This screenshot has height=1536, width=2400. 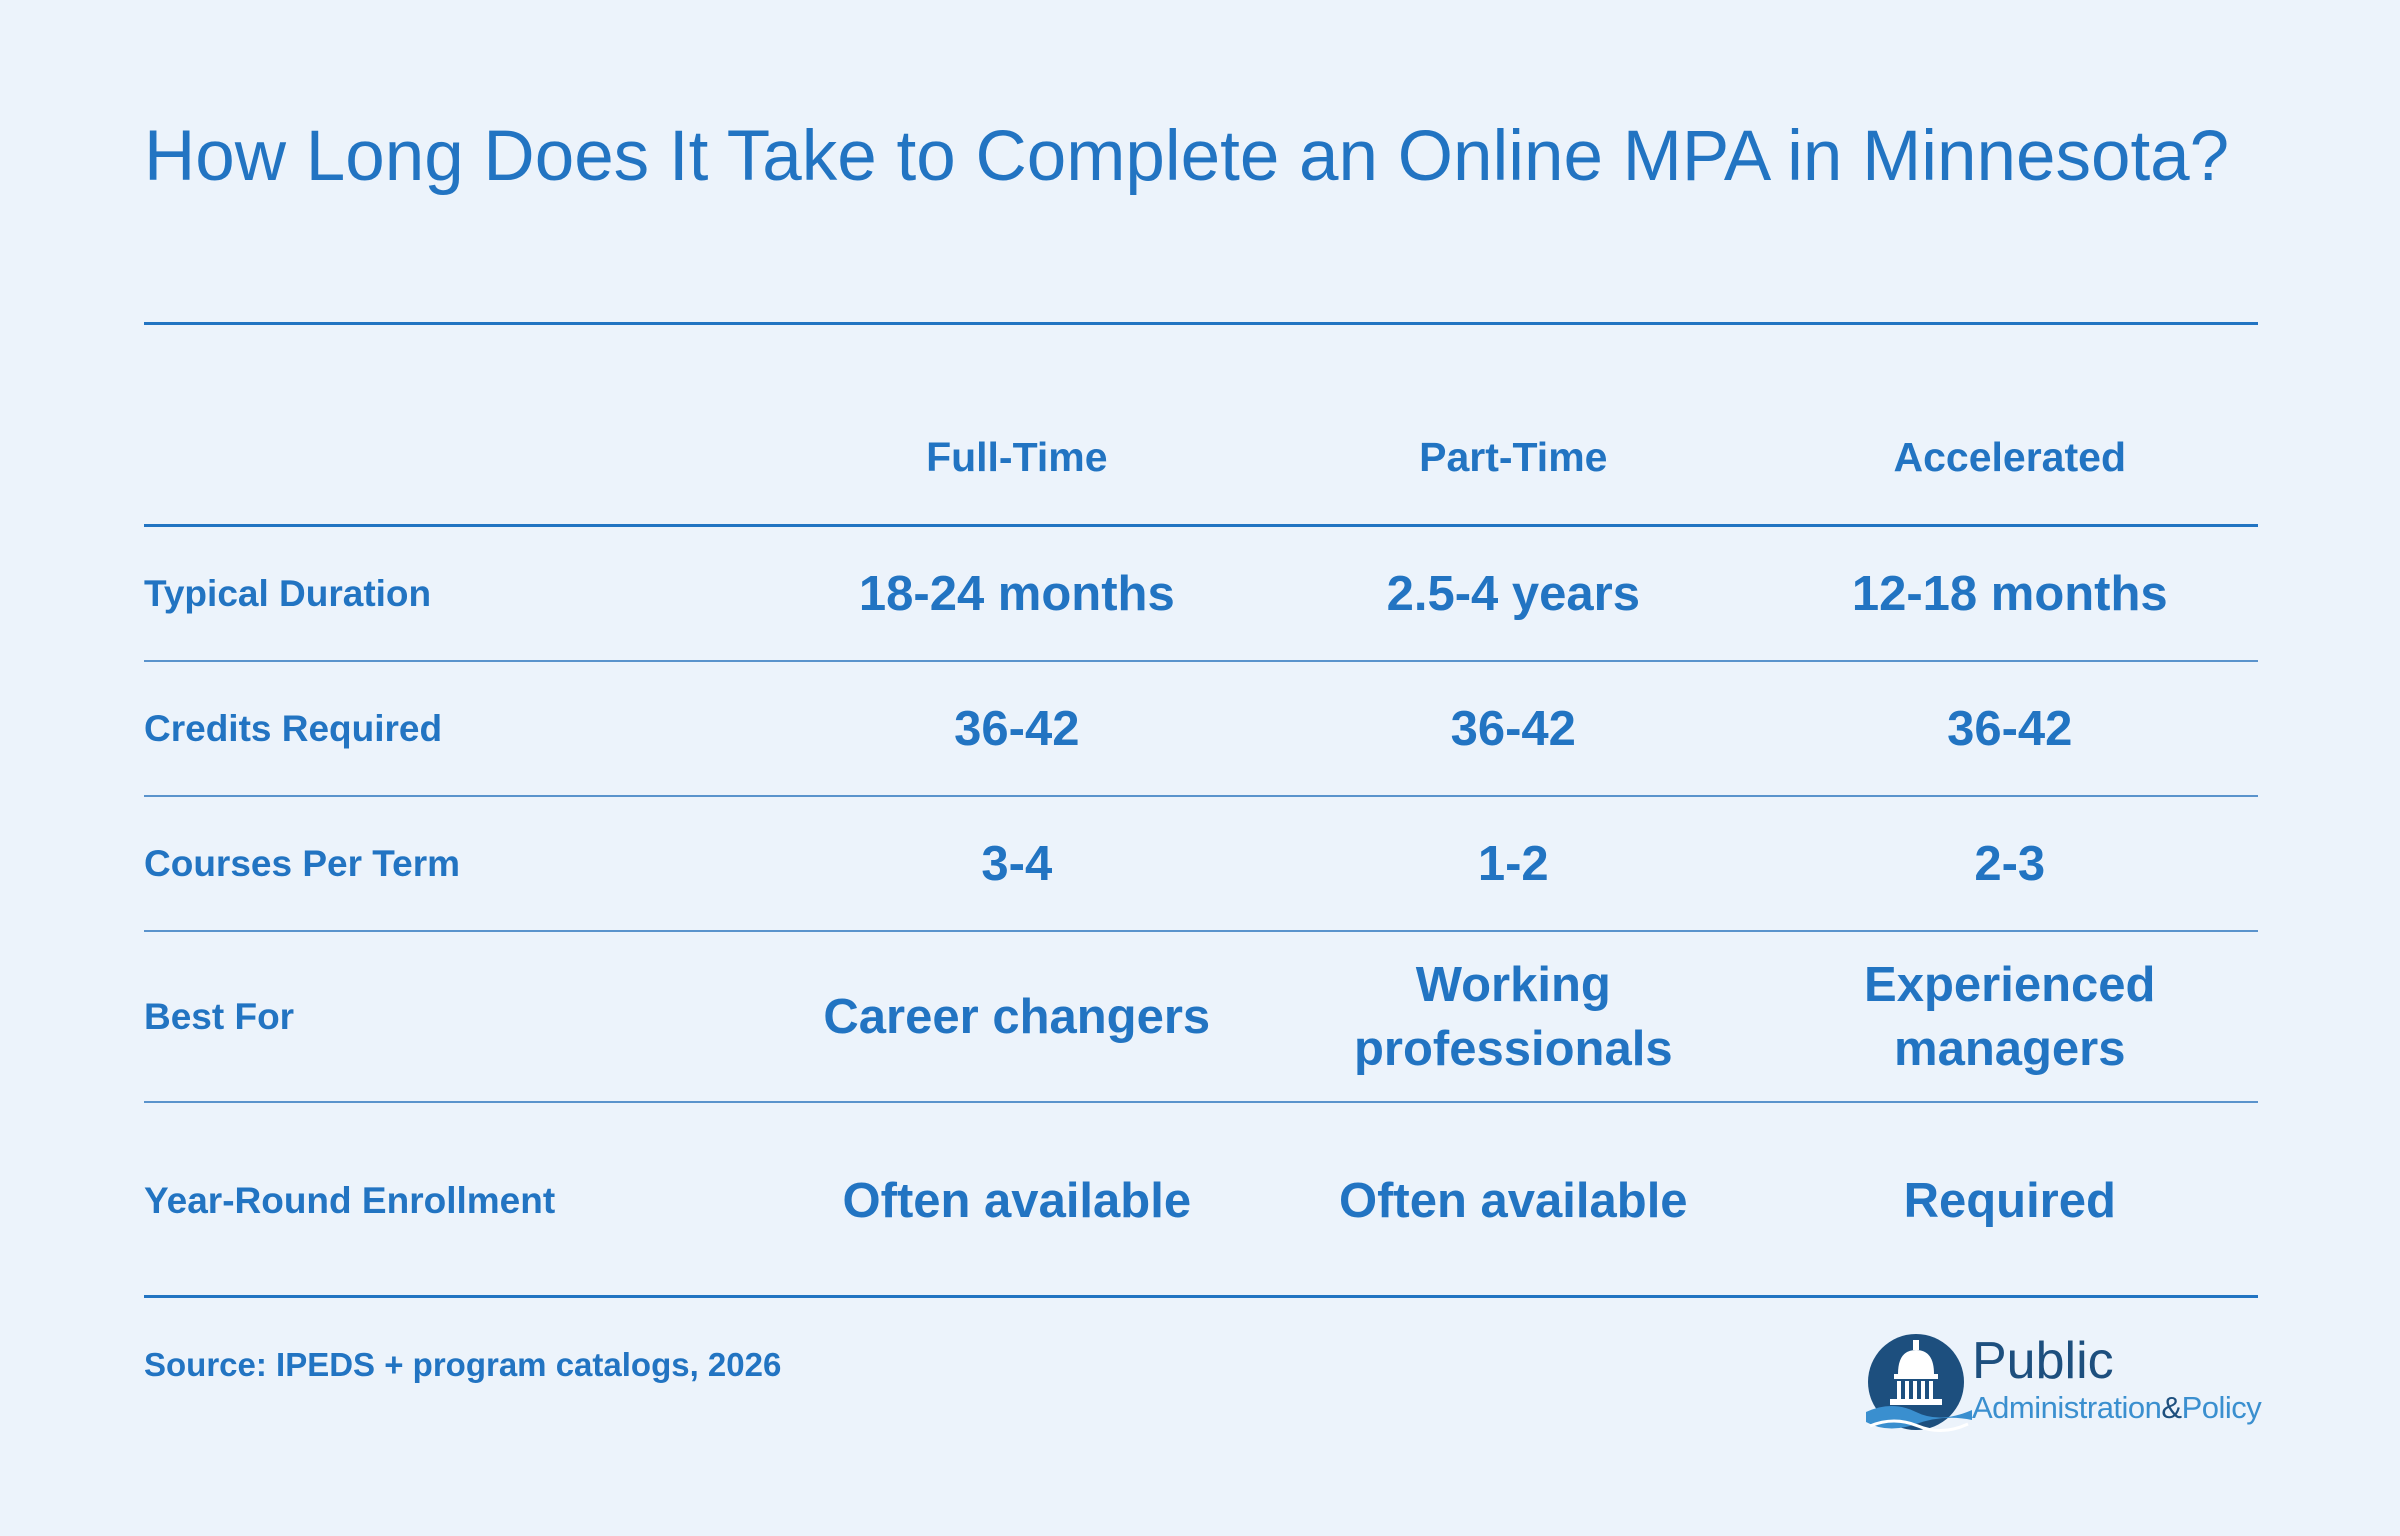 I want to click on header-corner, so click(x=456, y=458).